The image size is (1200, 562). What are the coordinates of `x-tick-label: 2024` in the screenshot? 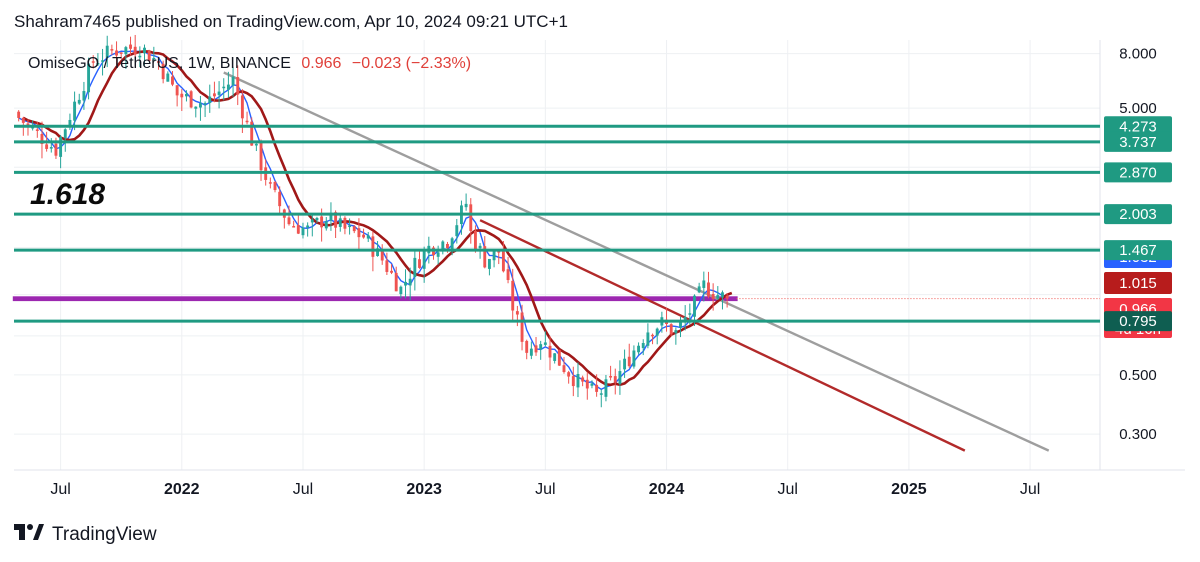 It's located at (667, 489).